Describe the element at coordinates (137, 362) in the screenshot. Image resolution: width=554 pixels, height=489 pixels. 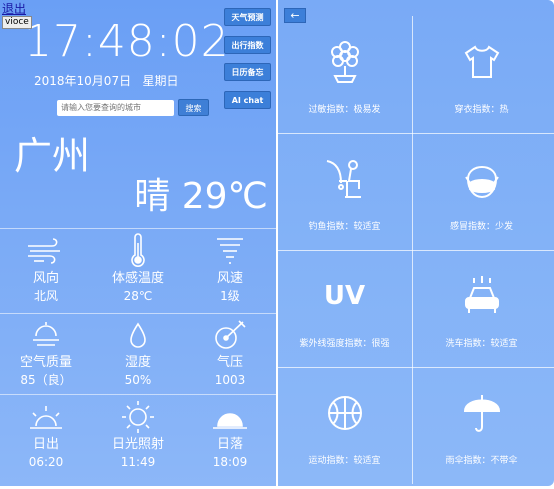
I see `stat-label: 湿度` at that location.